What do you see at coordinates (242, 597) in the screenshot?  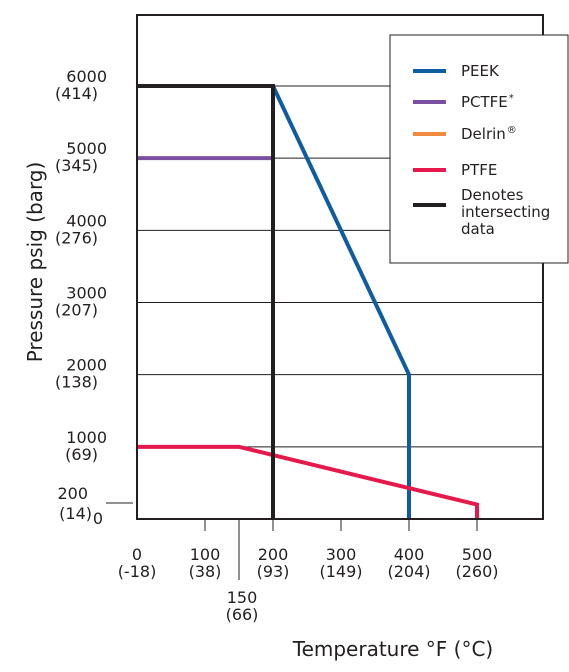 I see `x-tick-label: 150` at bounding box center [242, 597].